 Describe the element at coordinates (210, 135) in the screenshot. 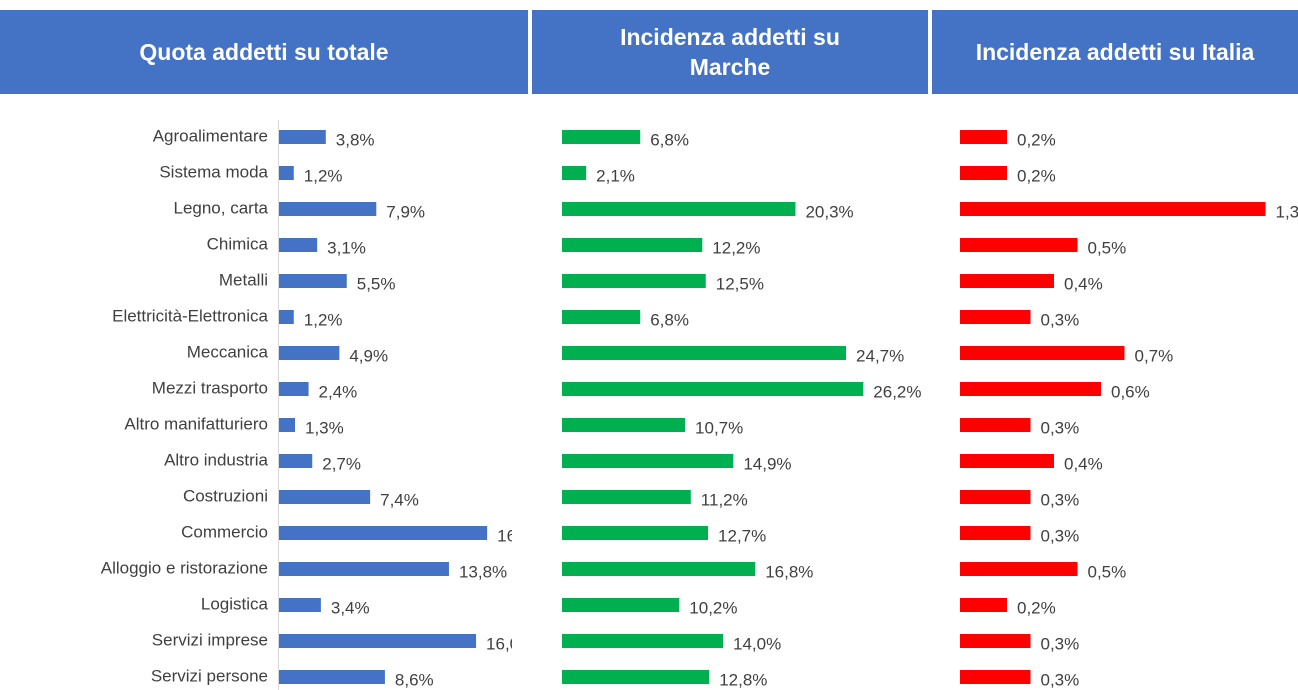

I see `category-label: Agroalimentare` at that location.